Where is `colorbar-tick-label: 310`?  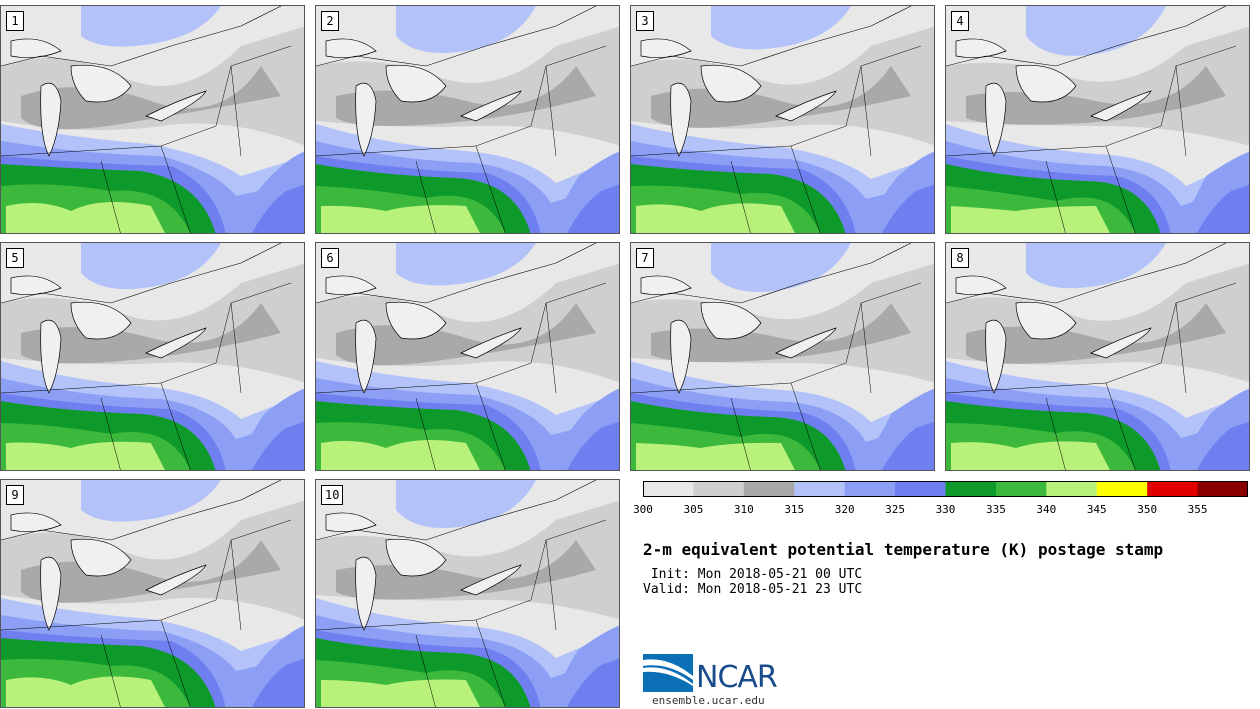
colorbar-tick-label: 310 is located at coordinates (743, 509).